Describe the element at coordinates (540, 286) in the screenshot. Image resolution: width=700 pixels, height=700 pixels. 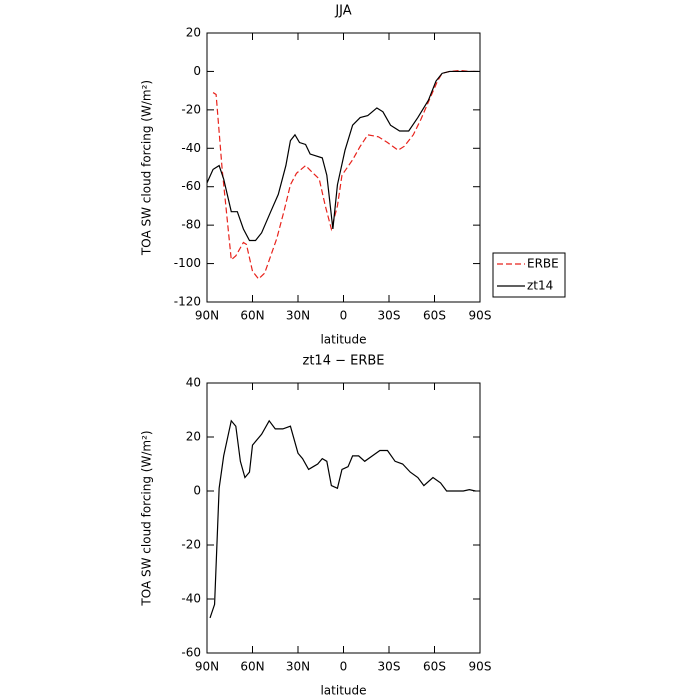
I see `legend-label: zt14` at that location.